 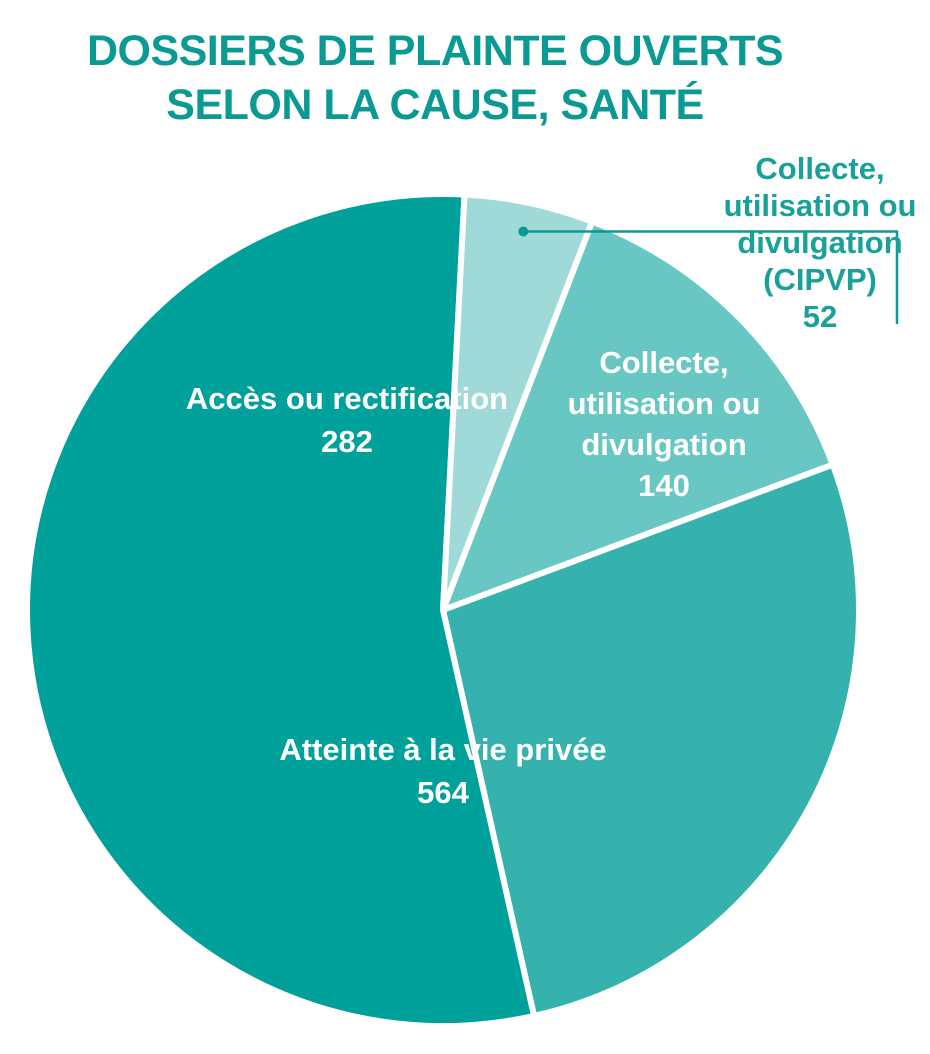 What do you see at coordinates (663, 362) in the screenshot?
I see `slice-label-1-line-1: Collecte,` at bounding box center [663, 362].